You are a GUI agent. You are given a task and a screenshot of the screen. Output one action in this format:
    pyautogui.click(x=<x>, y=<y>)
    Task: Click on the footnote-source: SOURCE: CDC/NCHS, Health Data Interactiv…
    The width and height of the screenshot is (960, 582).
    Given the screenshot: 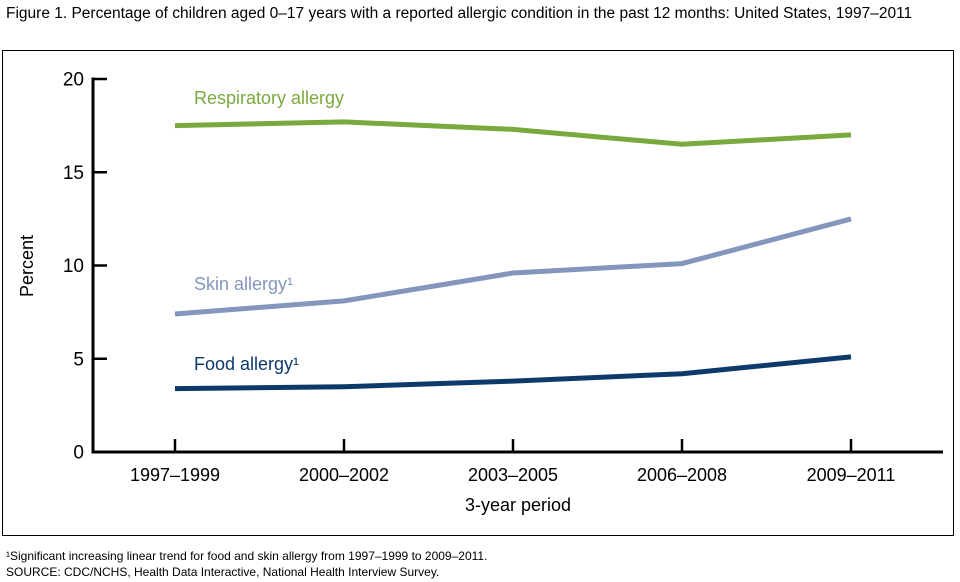 What is the action you would take?
    pyautogui.click(x=223, y=572)
    